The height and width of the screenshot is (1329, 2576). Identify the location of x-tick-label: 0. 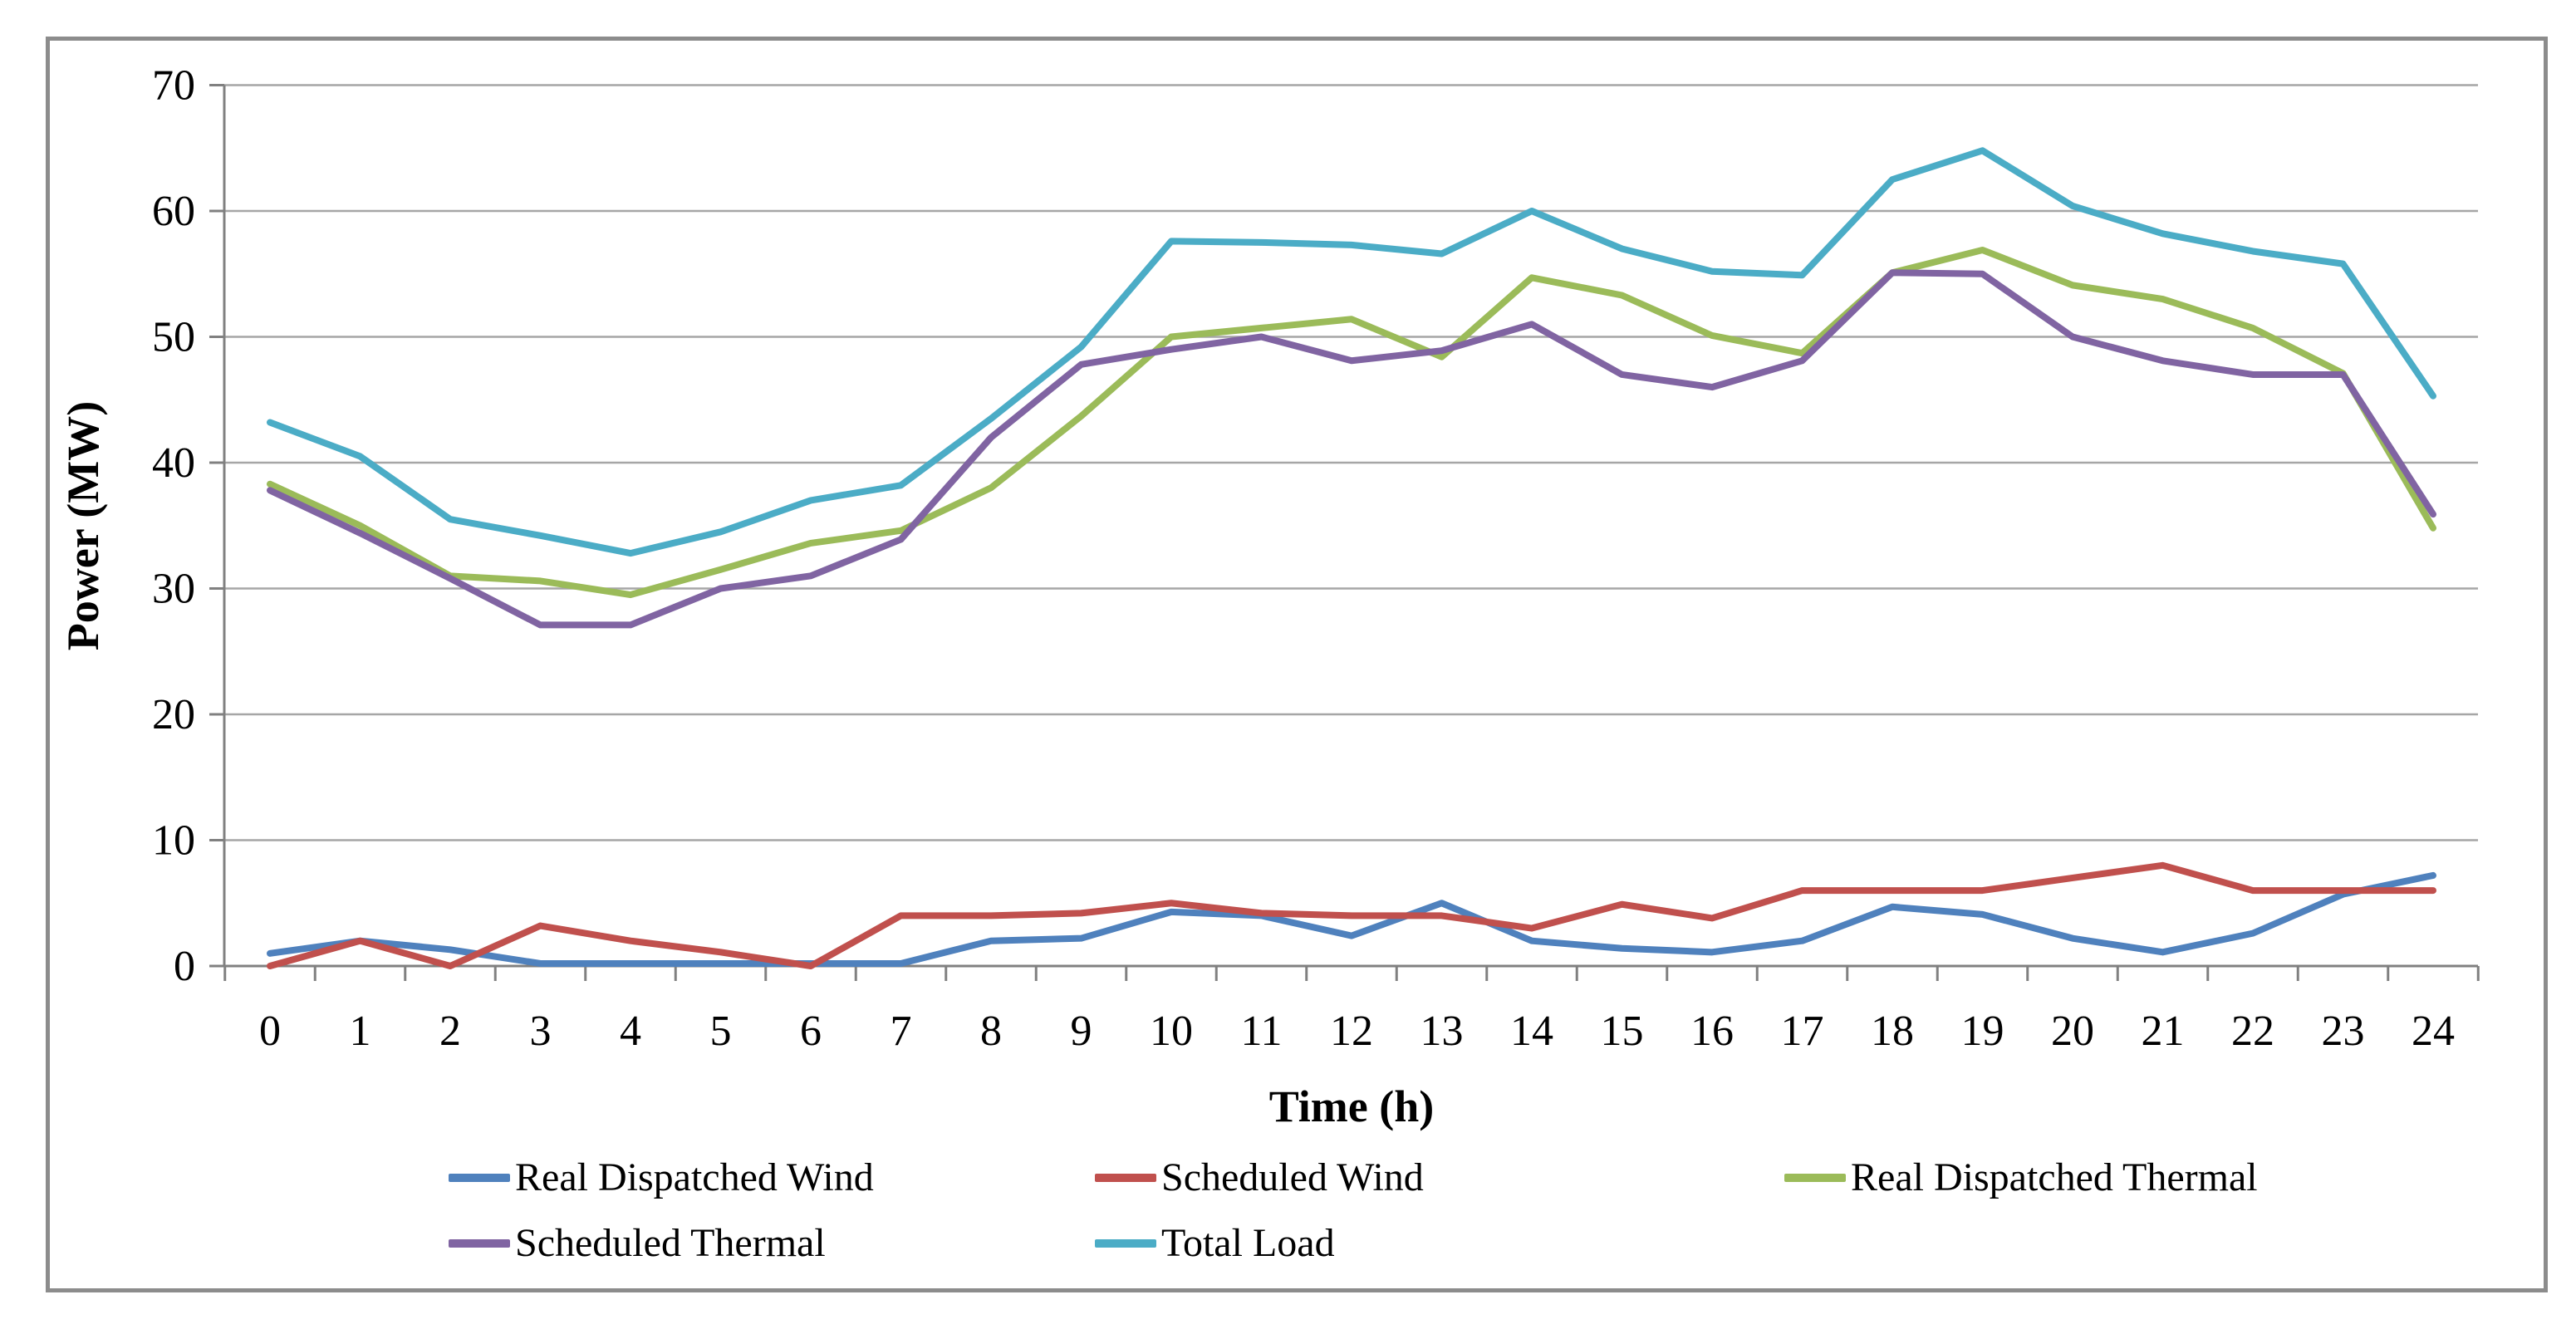
(270, 1031).